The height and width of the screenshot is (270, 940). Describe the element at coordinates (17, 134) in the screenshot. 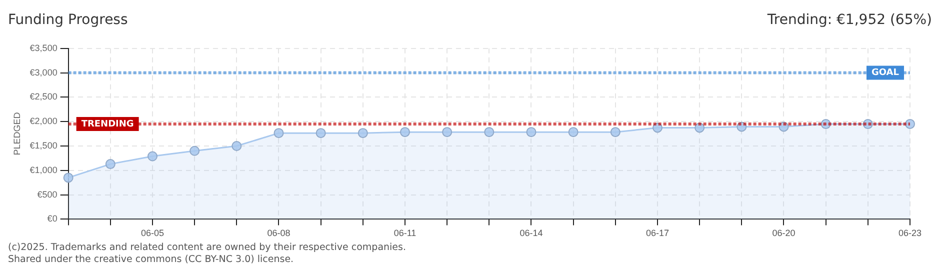

I see `y-axis-title: PLEDGED` at that location.